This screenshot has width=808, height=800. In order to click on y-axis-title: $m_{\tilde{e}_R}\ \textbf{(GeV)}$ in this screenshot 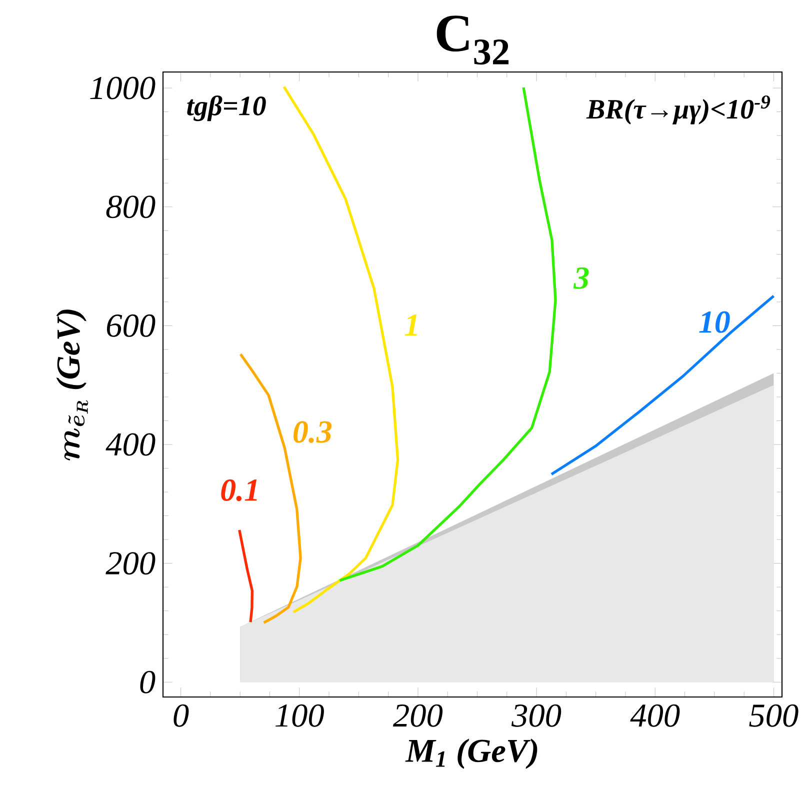, I will do `click(72, 385)`.